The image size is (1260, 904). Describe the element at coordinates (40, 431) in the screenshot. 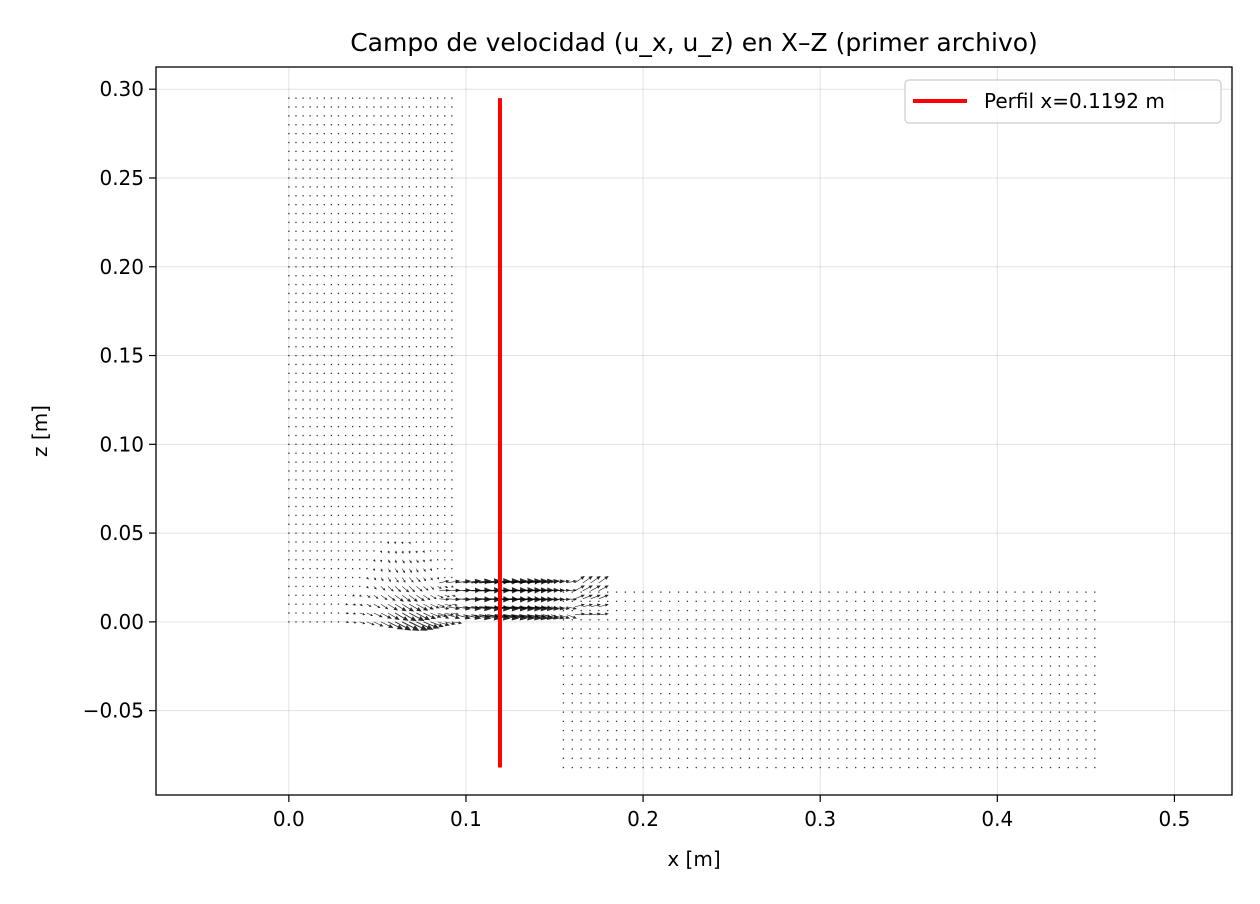

I see `y-axis-label: z [m]` at that location.